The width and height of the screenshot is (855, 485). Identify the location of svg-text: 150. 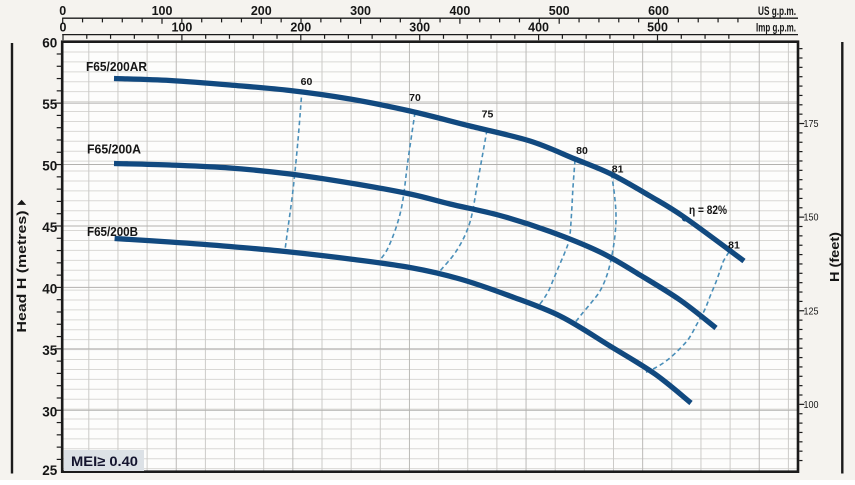
(811, 218).